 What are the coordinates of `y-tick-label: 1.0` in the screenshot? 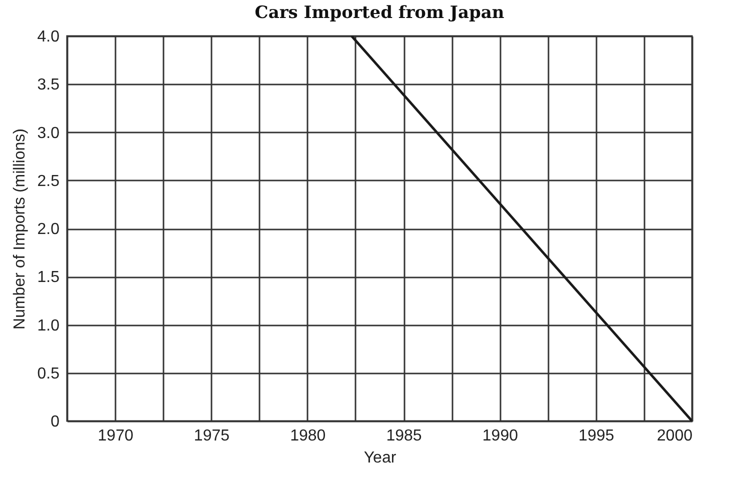 It's located at (48, 325).